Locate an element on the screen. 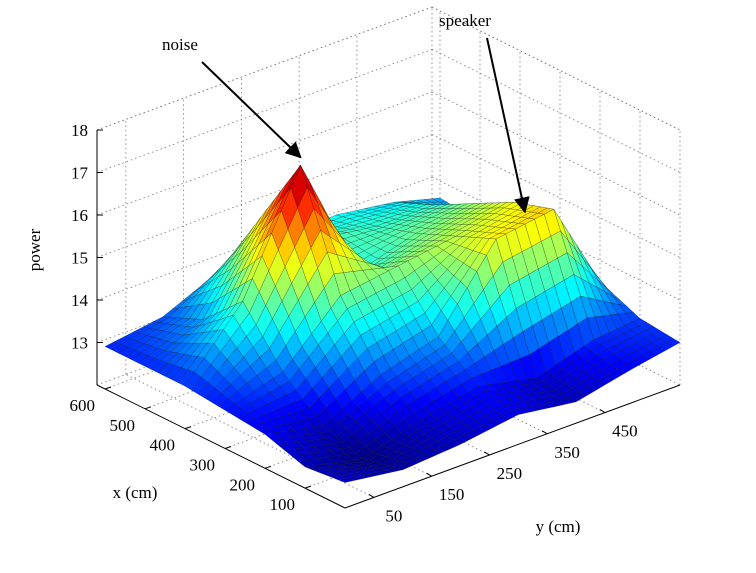  z-axis-label: power is located at coordinates (34, 249).